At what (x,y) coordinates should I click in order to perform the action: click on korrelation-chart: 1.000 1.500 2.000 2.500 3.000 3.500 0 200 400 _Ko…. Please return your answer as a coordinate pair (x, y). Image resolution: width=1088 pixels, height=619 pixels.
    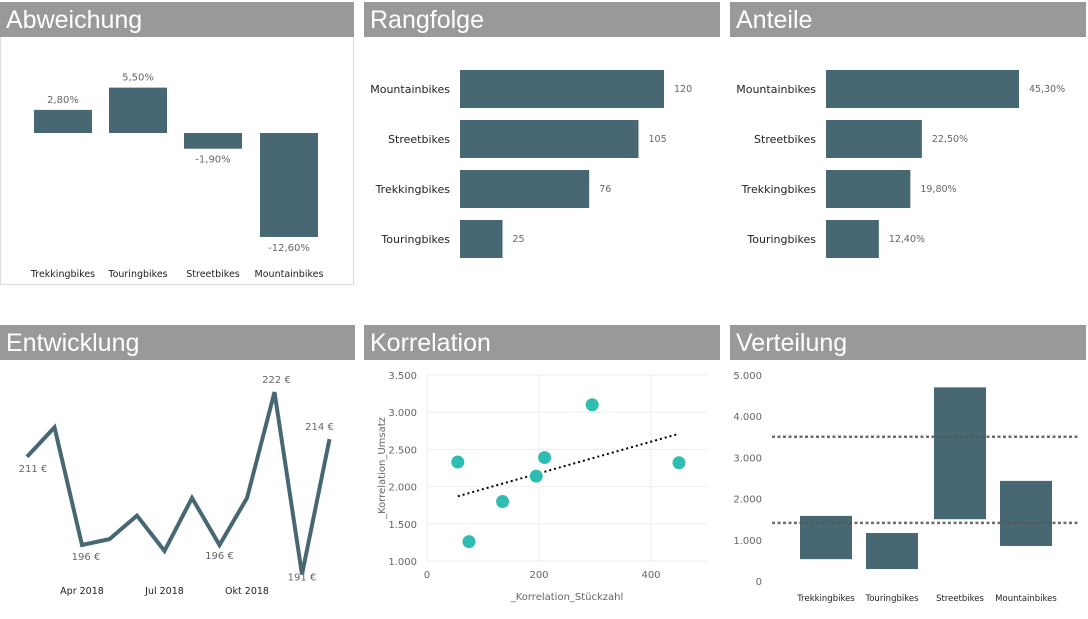
    Looking at the image, I should click on (542, 487).